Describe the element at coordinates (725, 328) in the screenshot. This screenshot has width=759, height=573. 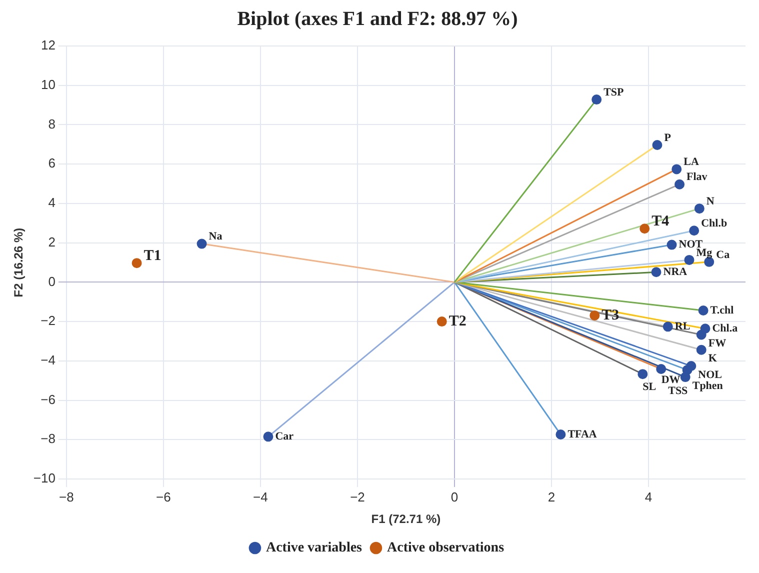
I see `data-label: Chl.a` at that location.